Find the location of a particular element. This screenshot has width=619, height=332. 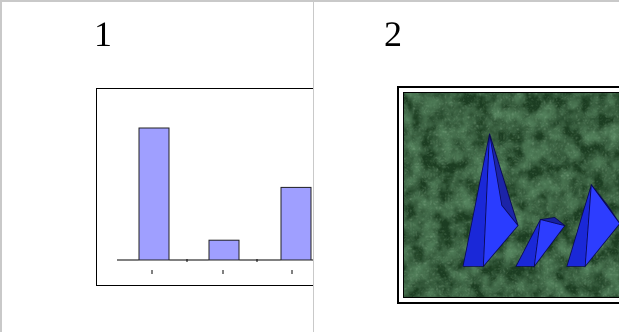

pyramid-shapes is located at coordinates (540, 200).